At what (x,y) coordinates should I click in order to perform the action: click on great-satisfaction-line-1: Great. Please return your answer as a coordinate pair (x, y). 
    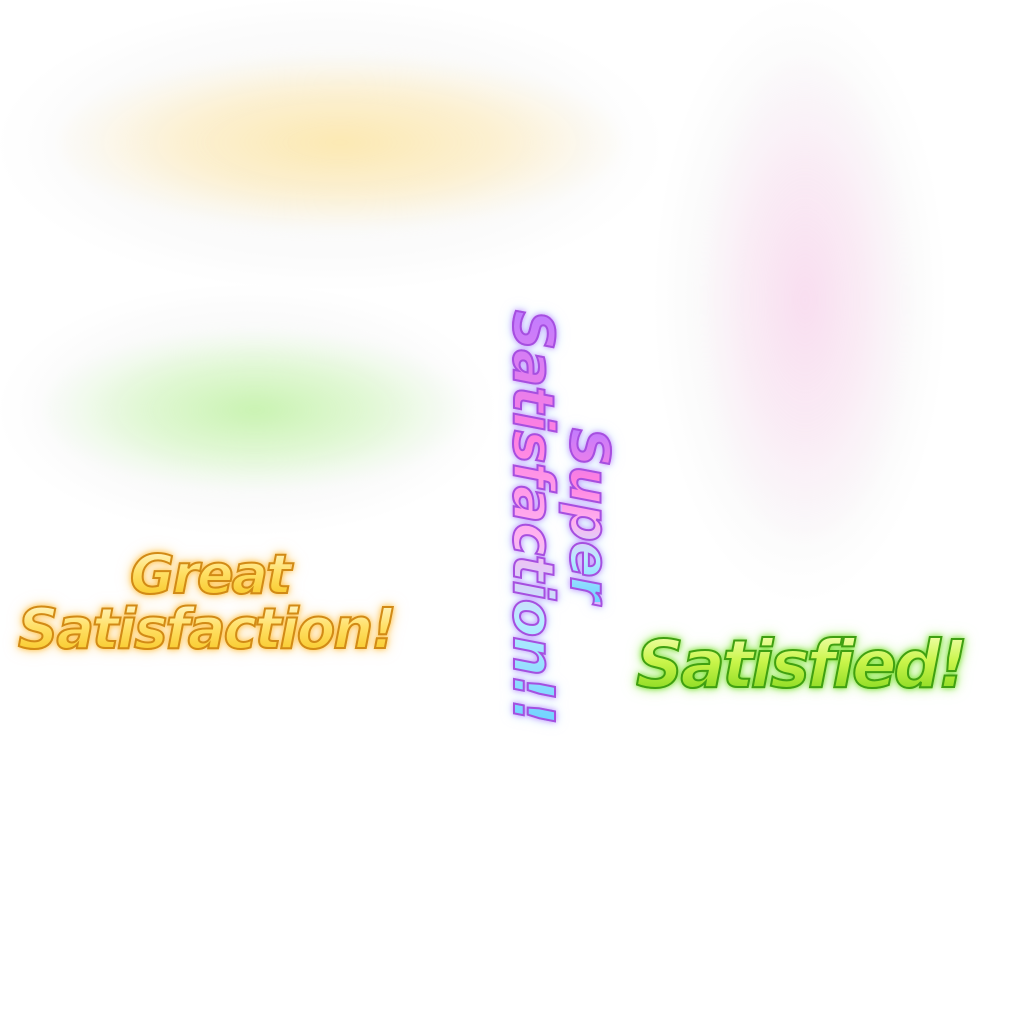
    Looking at the image, I should click on (211, 574).